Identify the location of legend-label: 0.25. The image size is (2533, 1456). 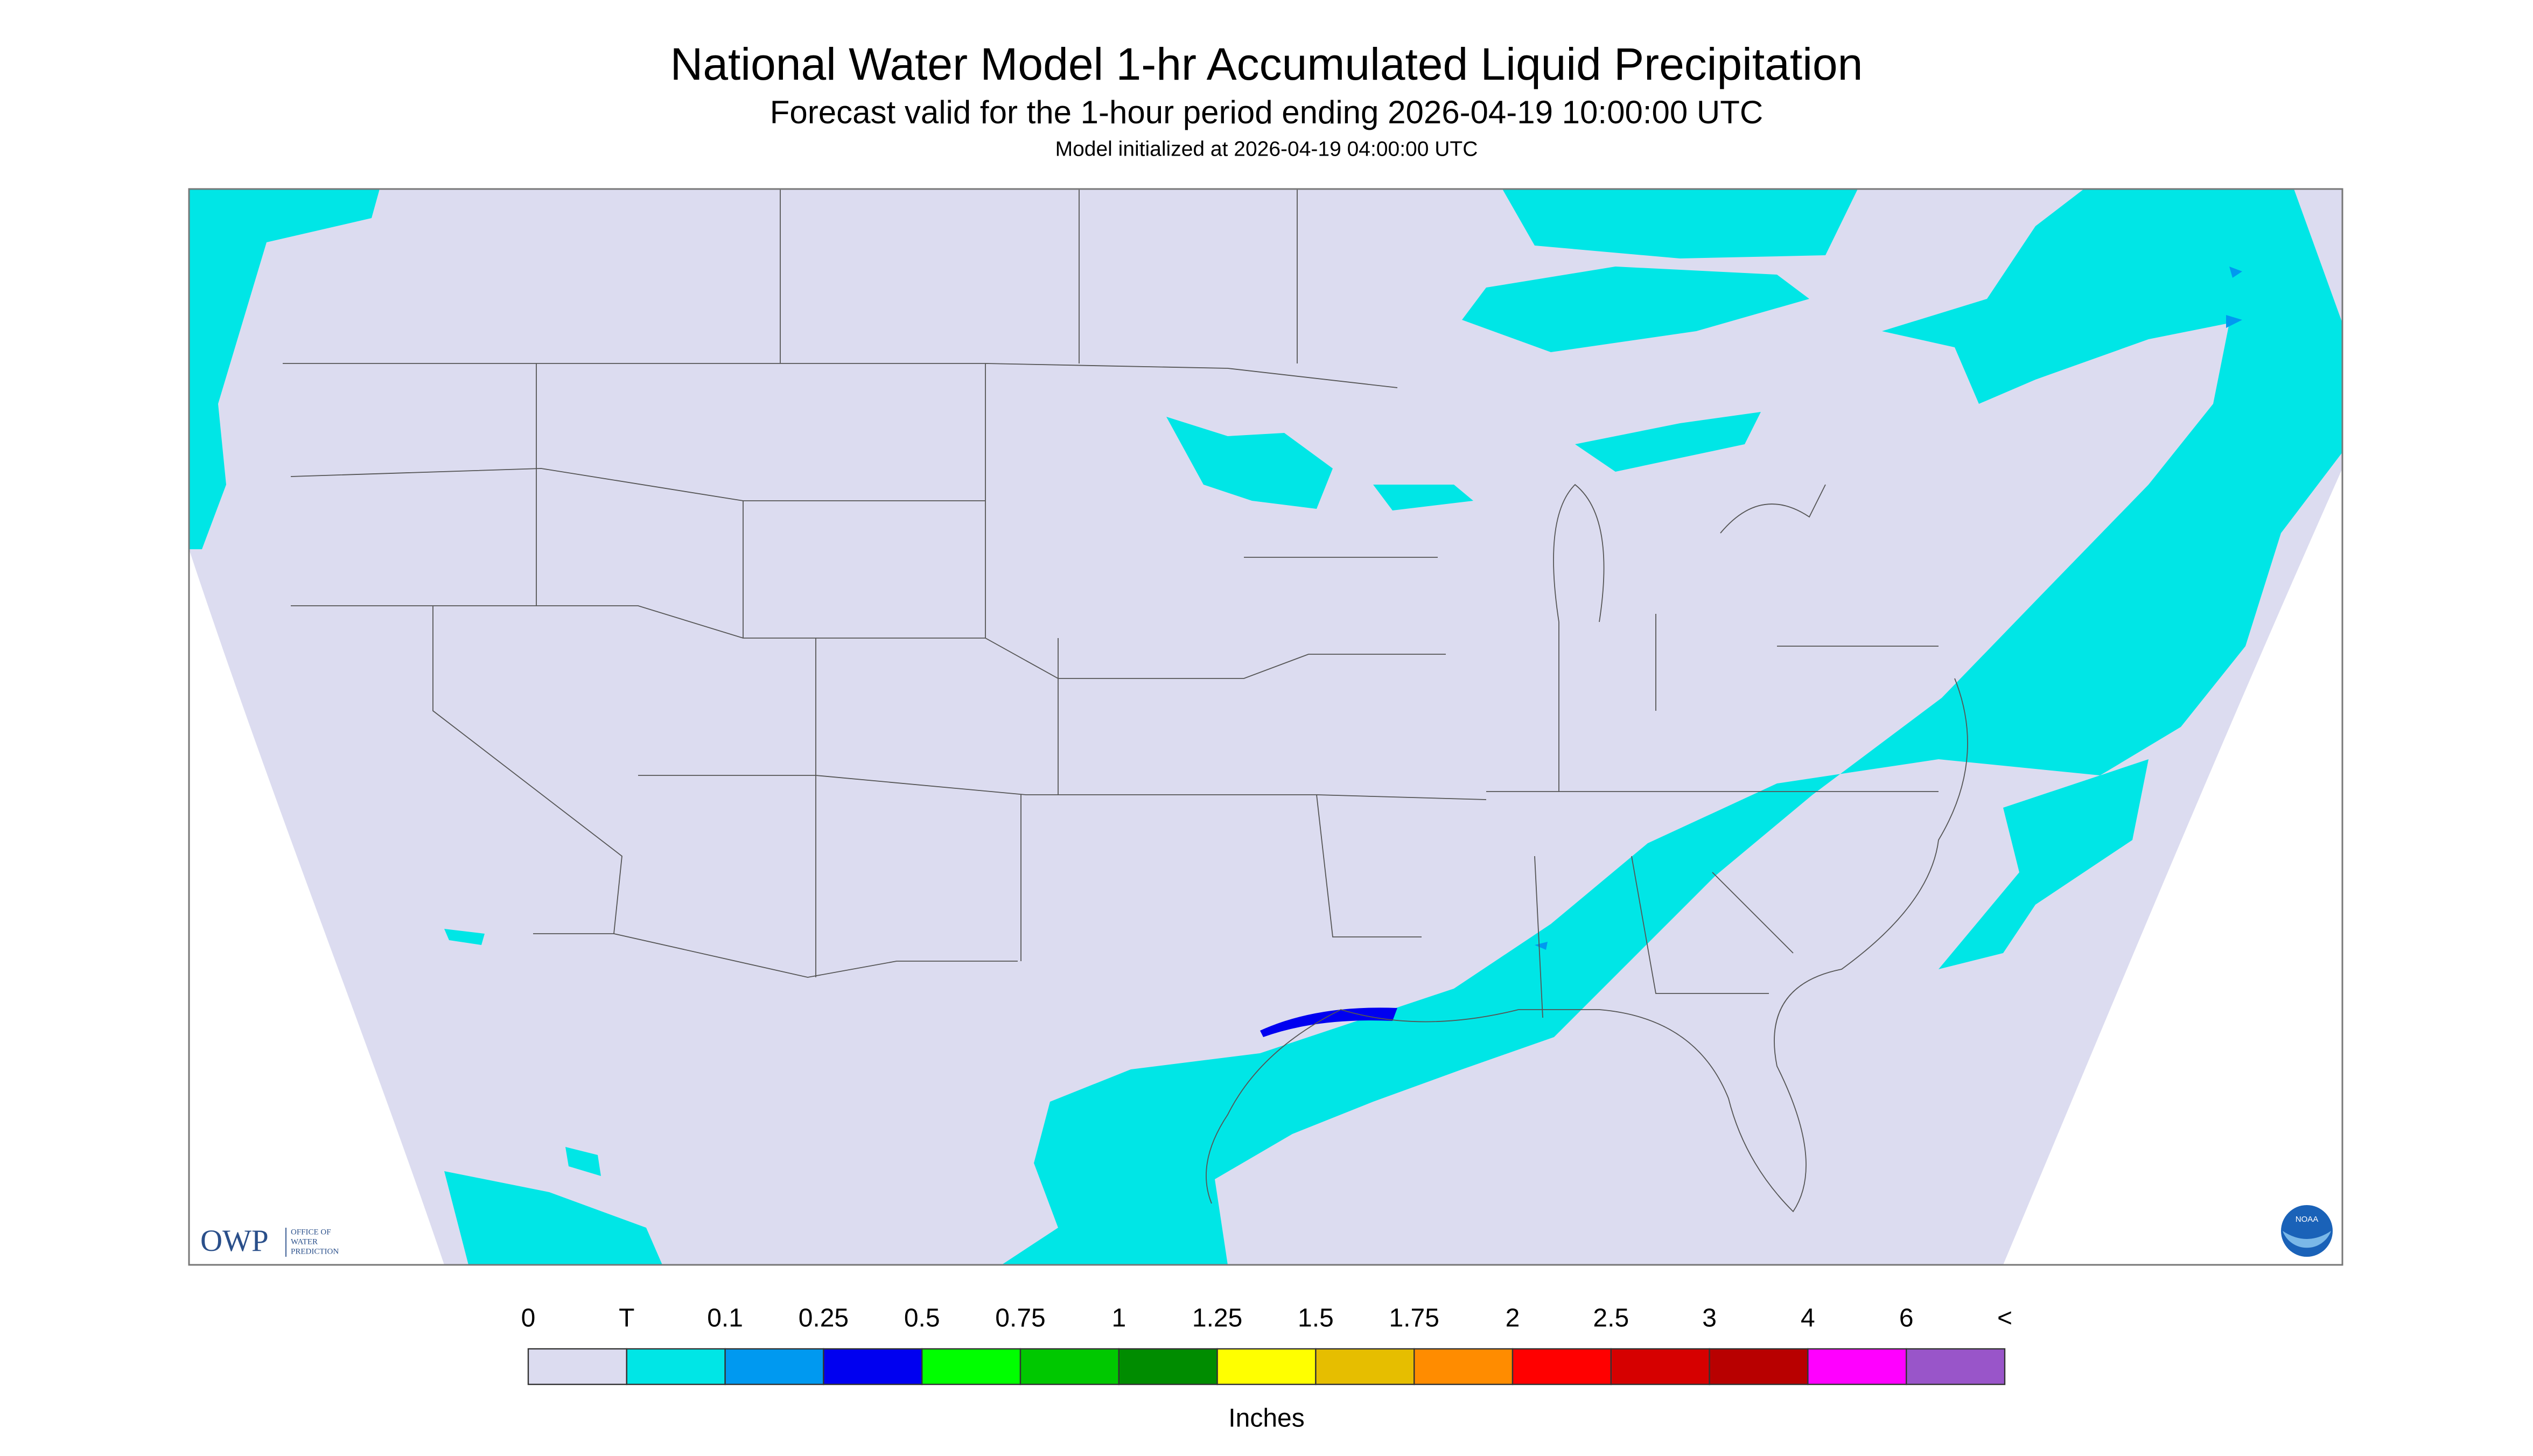
(824, 1318).